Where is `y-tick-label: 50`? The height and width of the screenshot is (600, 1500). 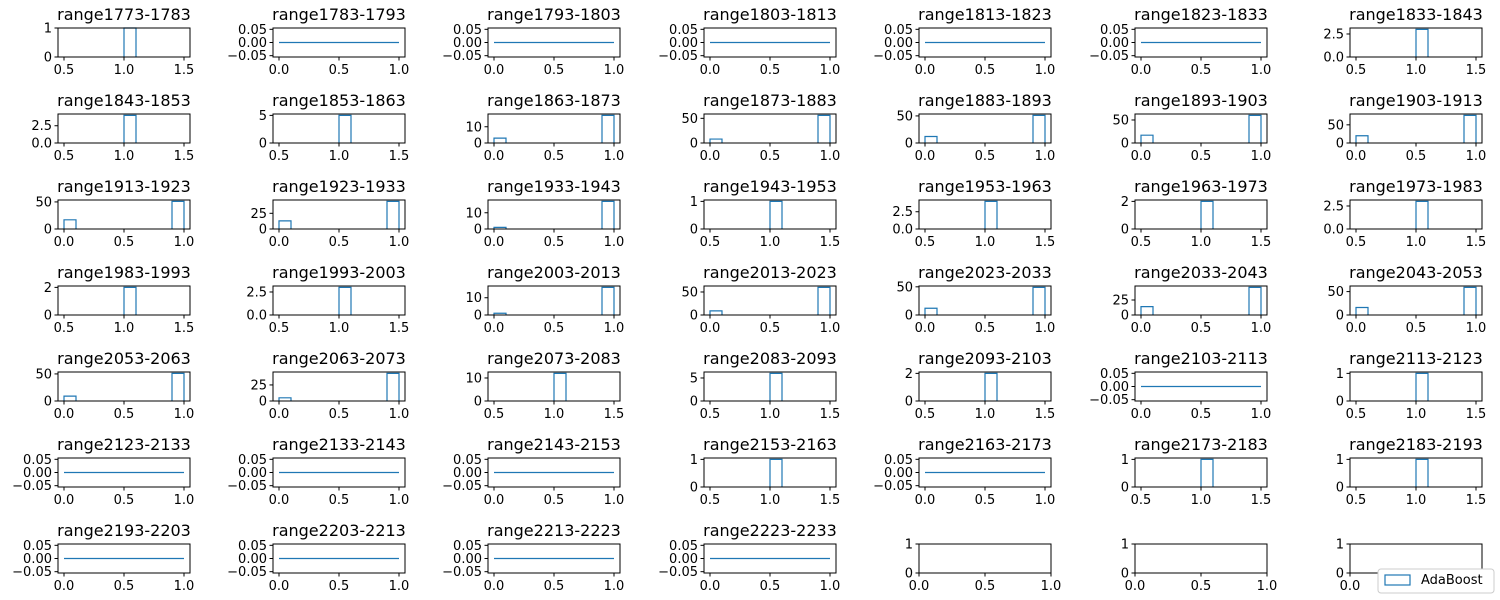 y-tick-label: 50 is located at coordinates (1335, 292).